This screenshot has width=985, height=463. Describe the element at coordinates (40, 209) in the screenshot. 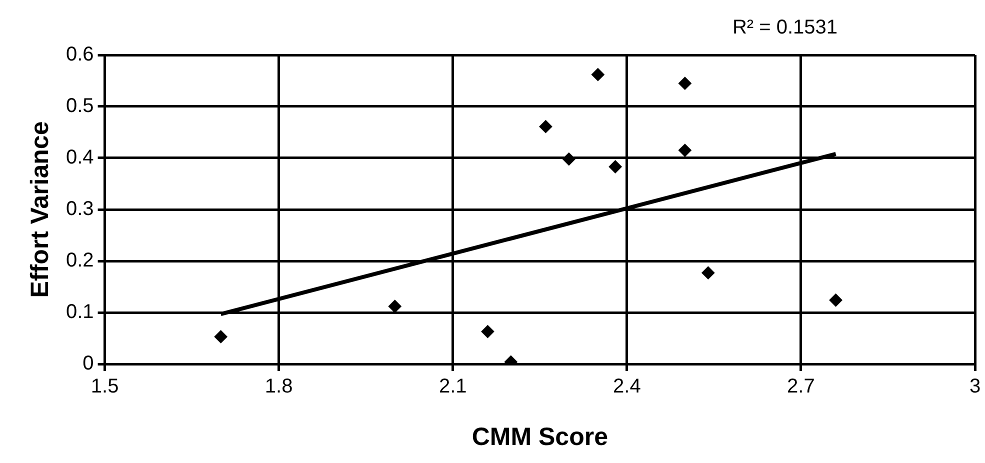

I see `y-axis-title: Effort Variance` at that location.